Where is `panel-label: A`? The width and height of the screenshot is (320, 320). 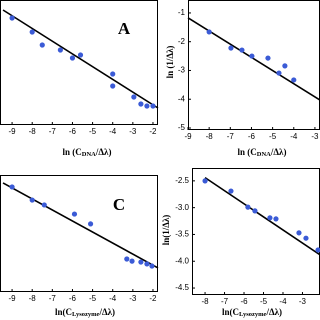
panel-label: A is located at coordinates (124, 28).